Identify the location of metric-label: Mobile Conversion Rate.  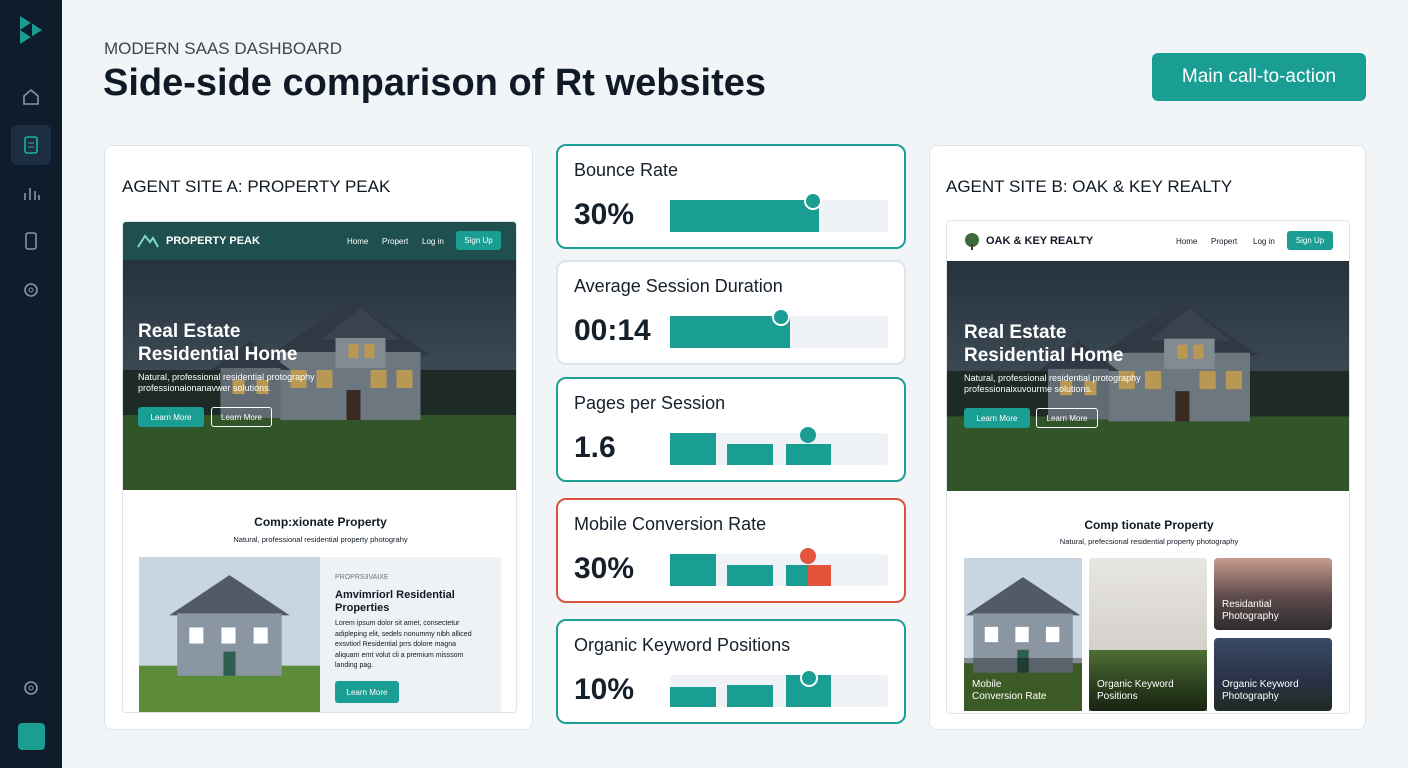
(670, 524).